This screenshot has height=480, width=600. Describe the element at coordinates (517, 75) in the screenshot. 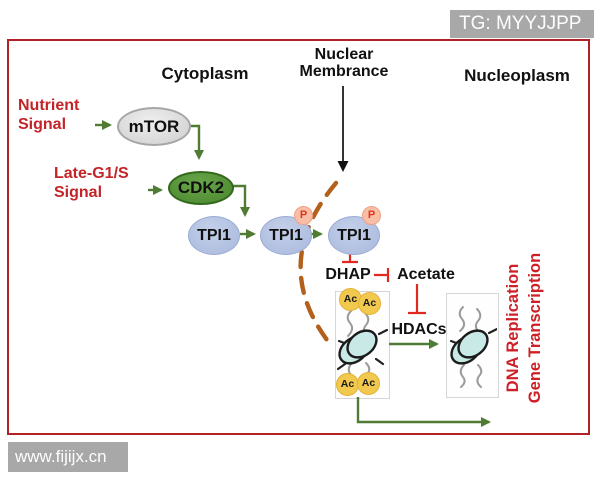

I see `nucleoplasm-label: Nucleoplasm` at that location.